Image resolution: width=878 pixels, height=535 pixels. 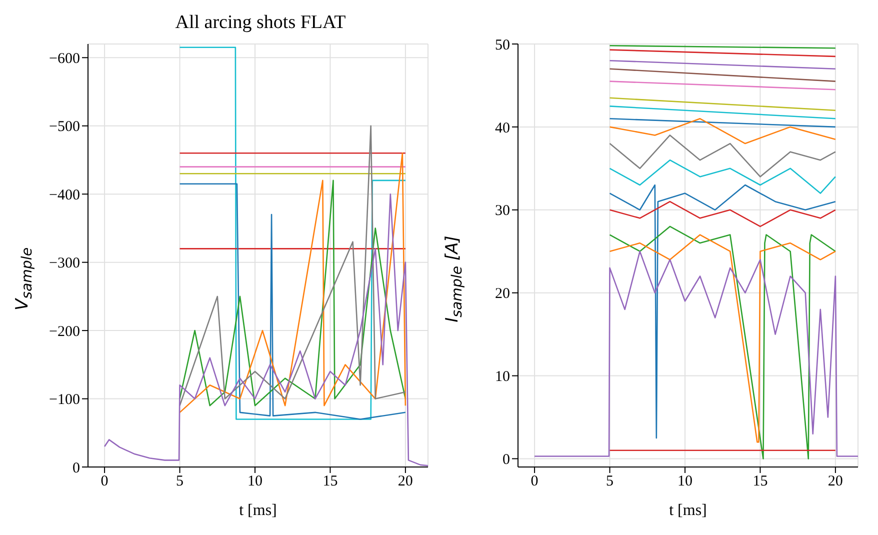 What do you see at coordinates (64, 127) in the screenshot?
I see `y-tick-label: −500` at bounding box center [64, 127].